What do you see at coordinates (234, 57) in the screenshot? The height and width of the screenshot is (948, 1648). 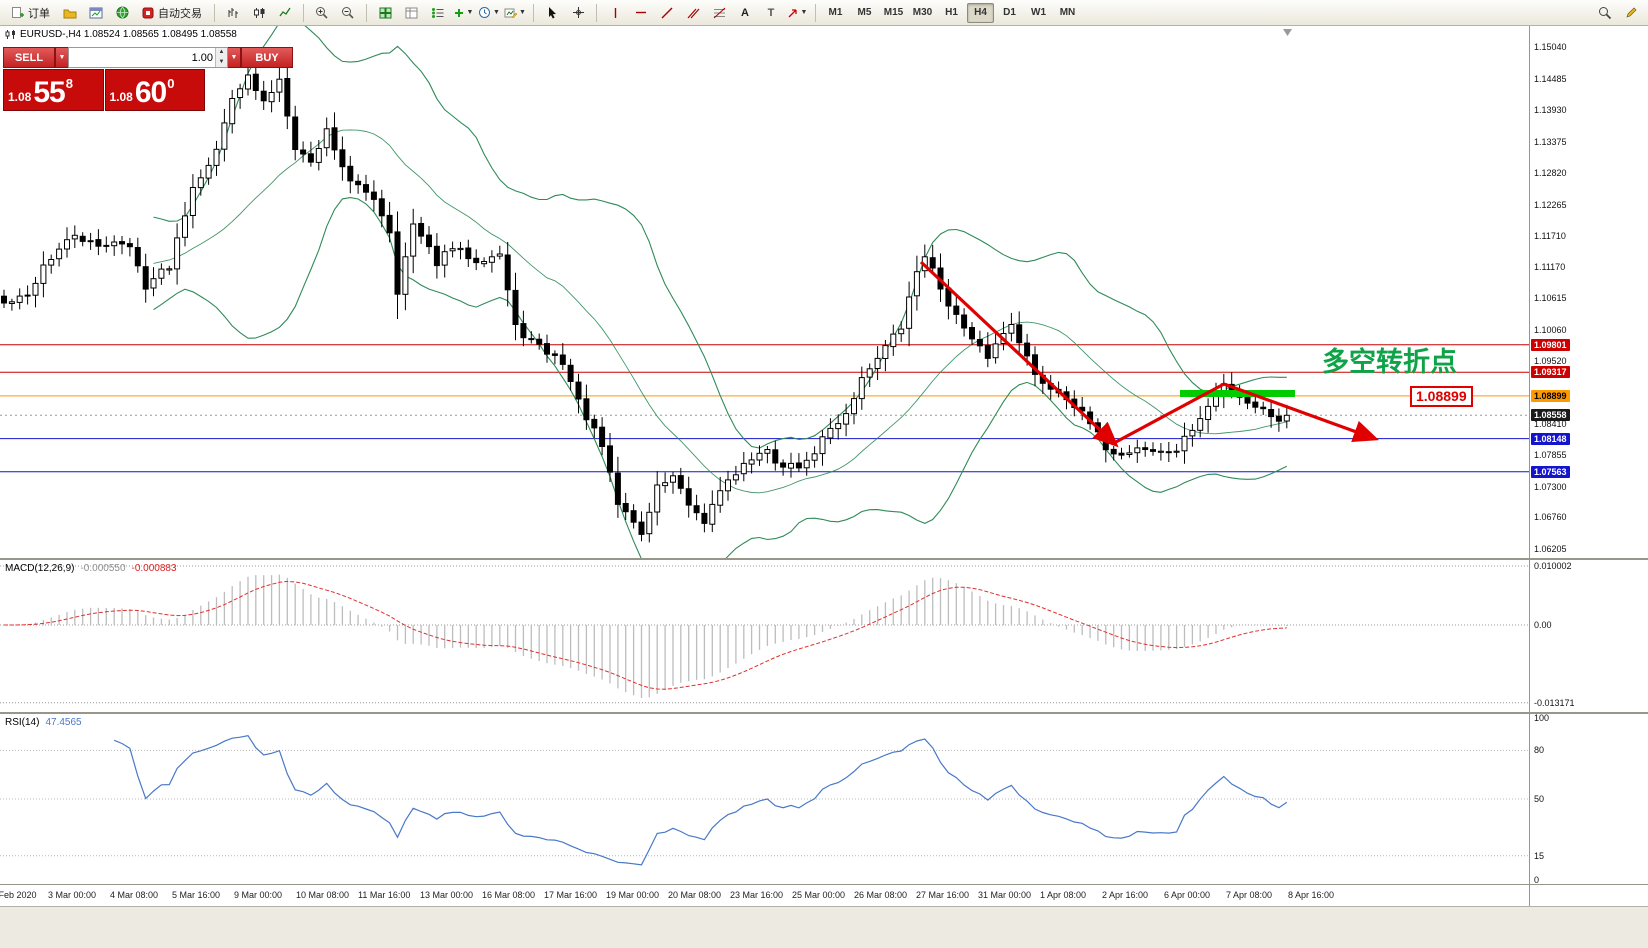 I see `buy-options-dropdown: ▼` at bounding box center [234, 57].